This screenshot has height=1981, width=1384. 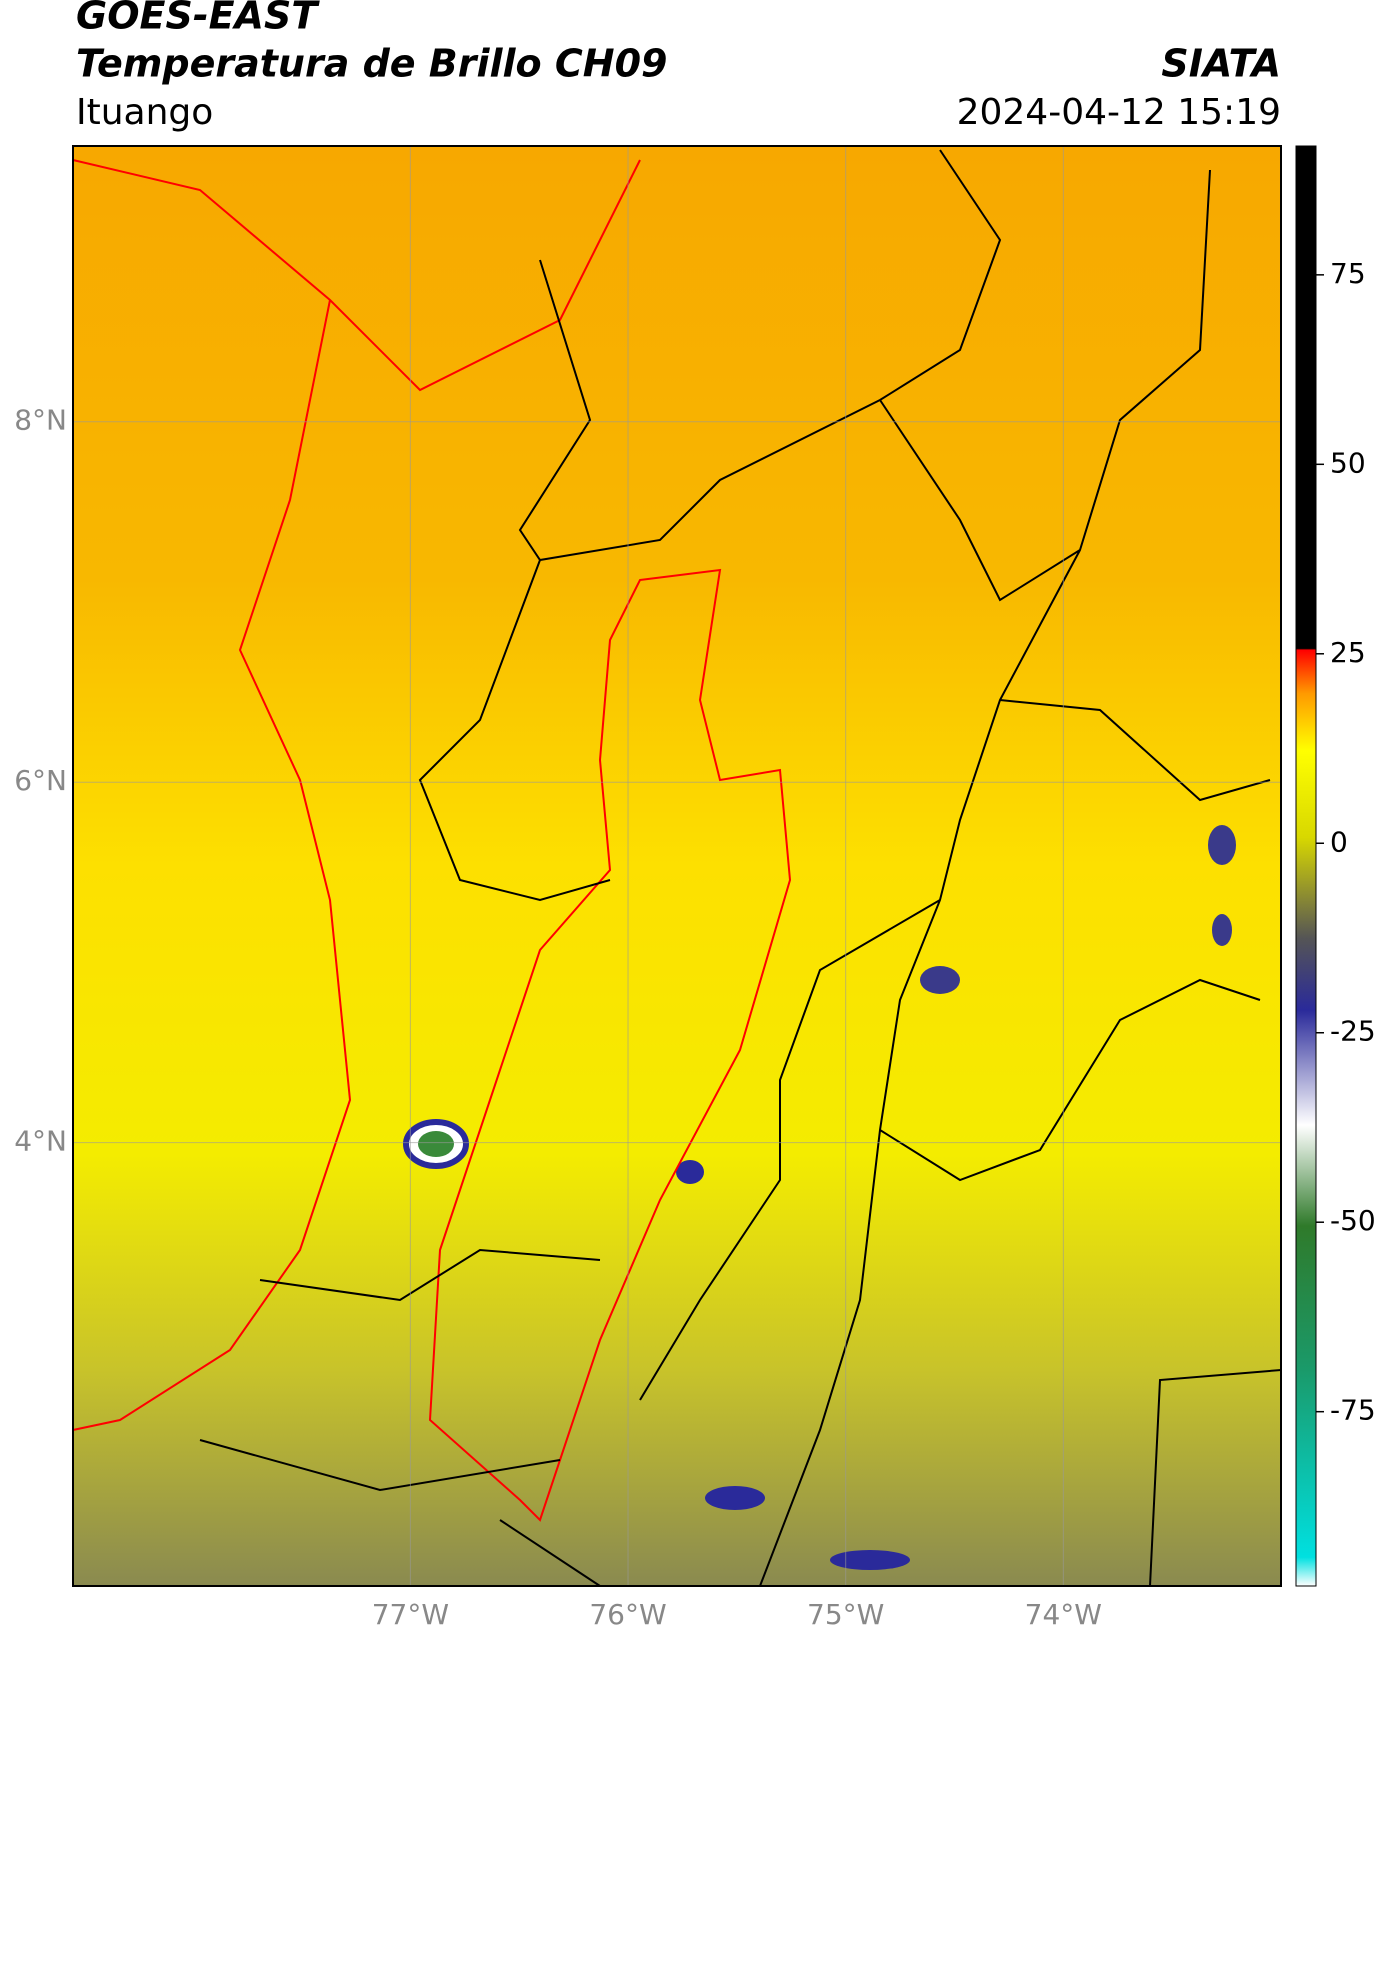 I want to click on lon-tick-label: 74°W, so click(x=1063, y=1614).